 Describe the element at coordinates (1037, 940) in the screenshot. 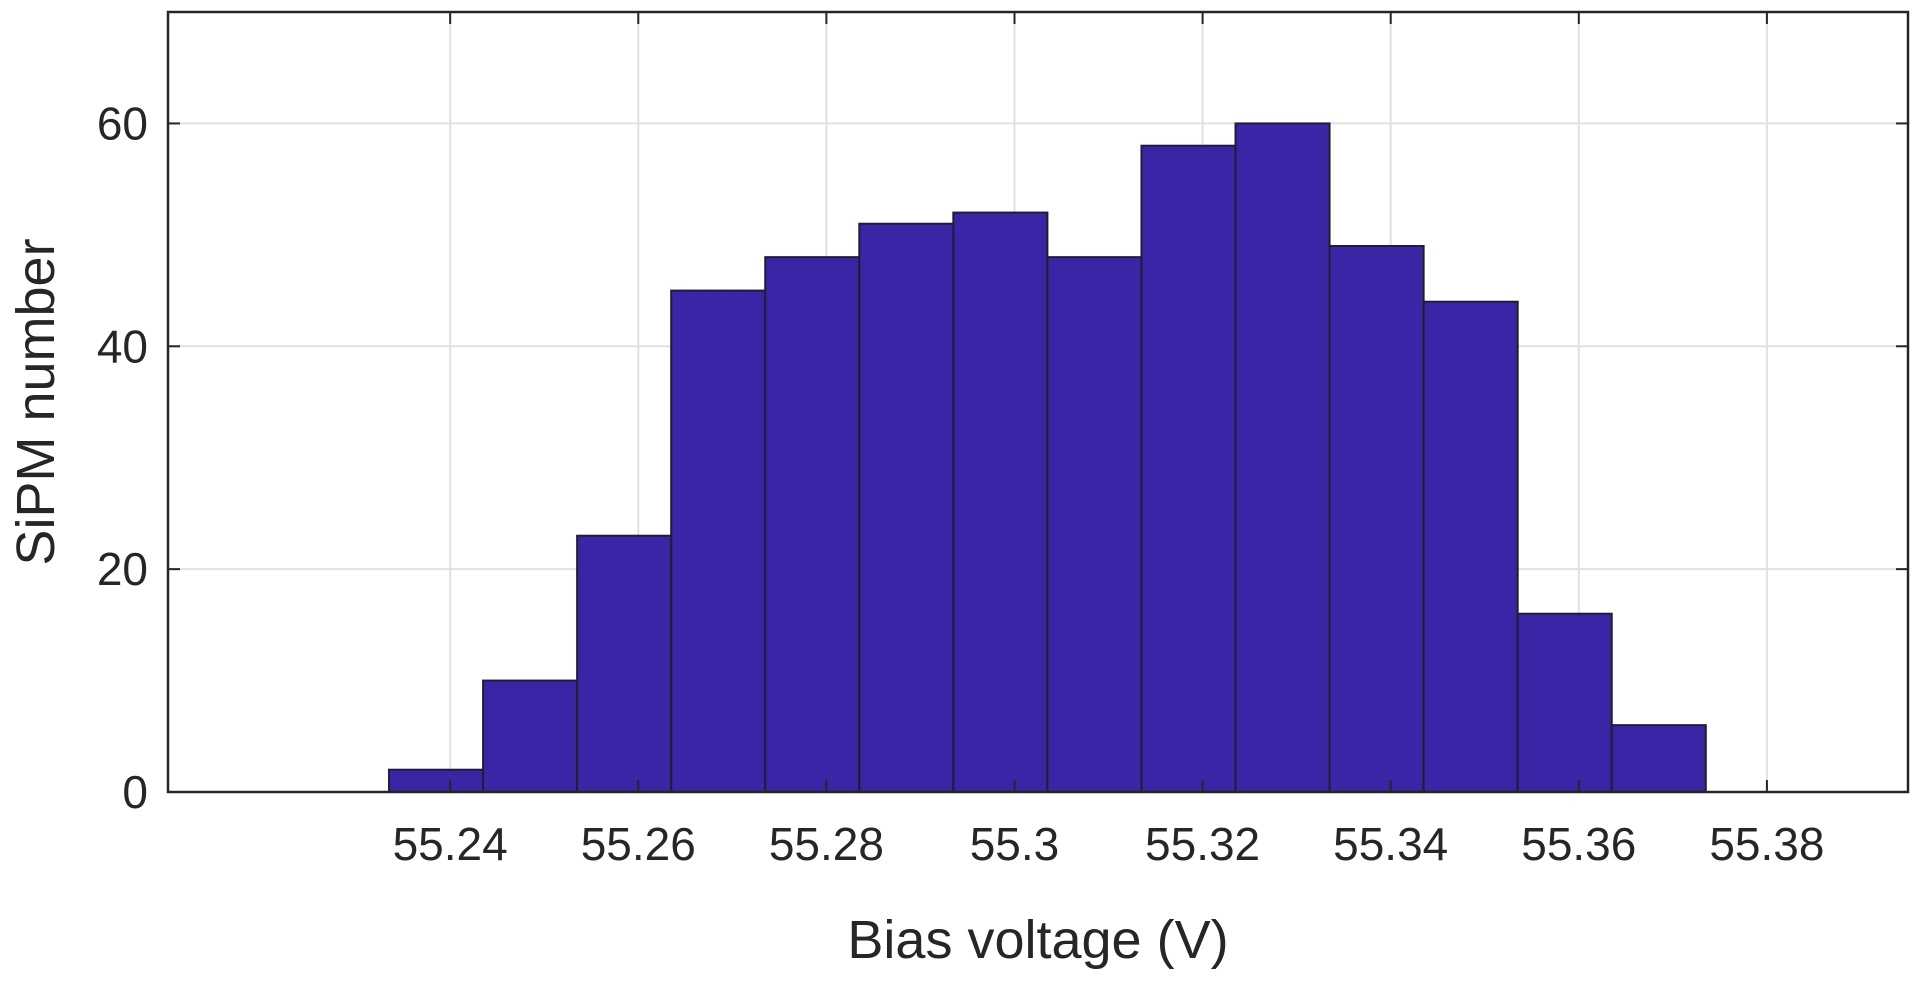

I see `x-axis-label: Bias voltage (V)` at that location.